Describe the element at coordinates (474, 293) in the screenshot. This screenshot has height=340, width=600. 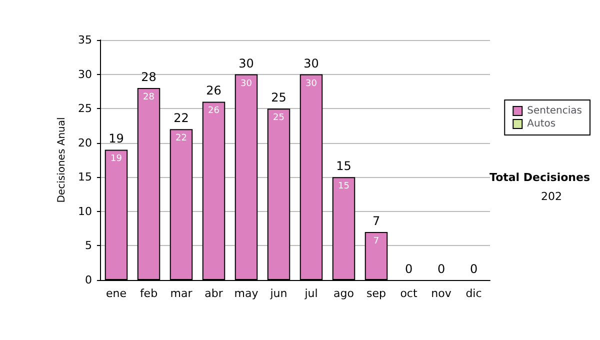
I see `x-tick-label: dic` at that location.